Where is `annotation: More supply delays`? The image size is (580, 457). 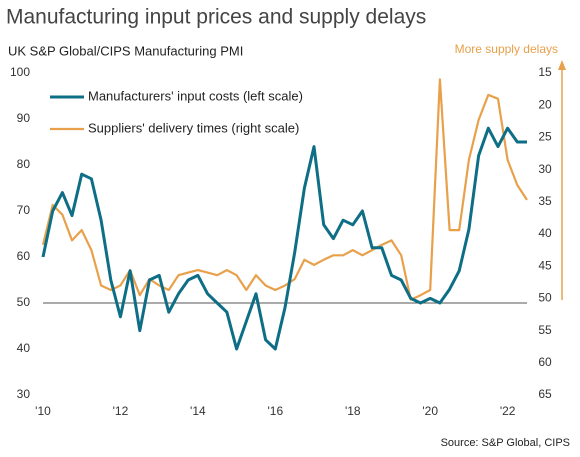 annotation: More supply delays is located at coordinates (506, 49).